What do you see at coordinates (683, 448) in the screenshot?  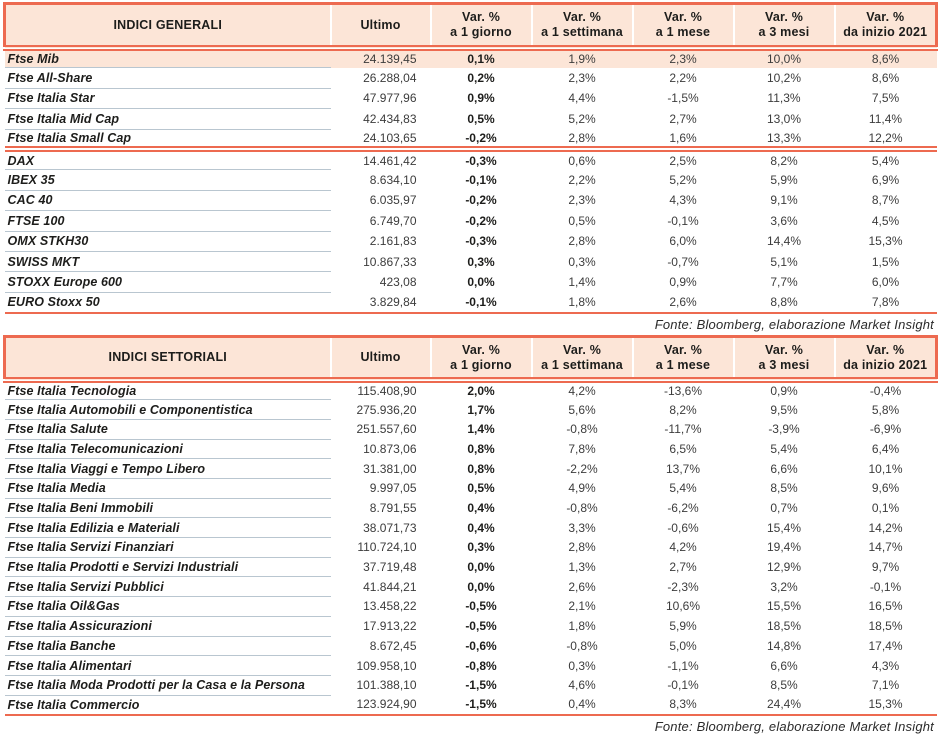 I see `var-cell: 6,5%` at bounding box center [683, 448].